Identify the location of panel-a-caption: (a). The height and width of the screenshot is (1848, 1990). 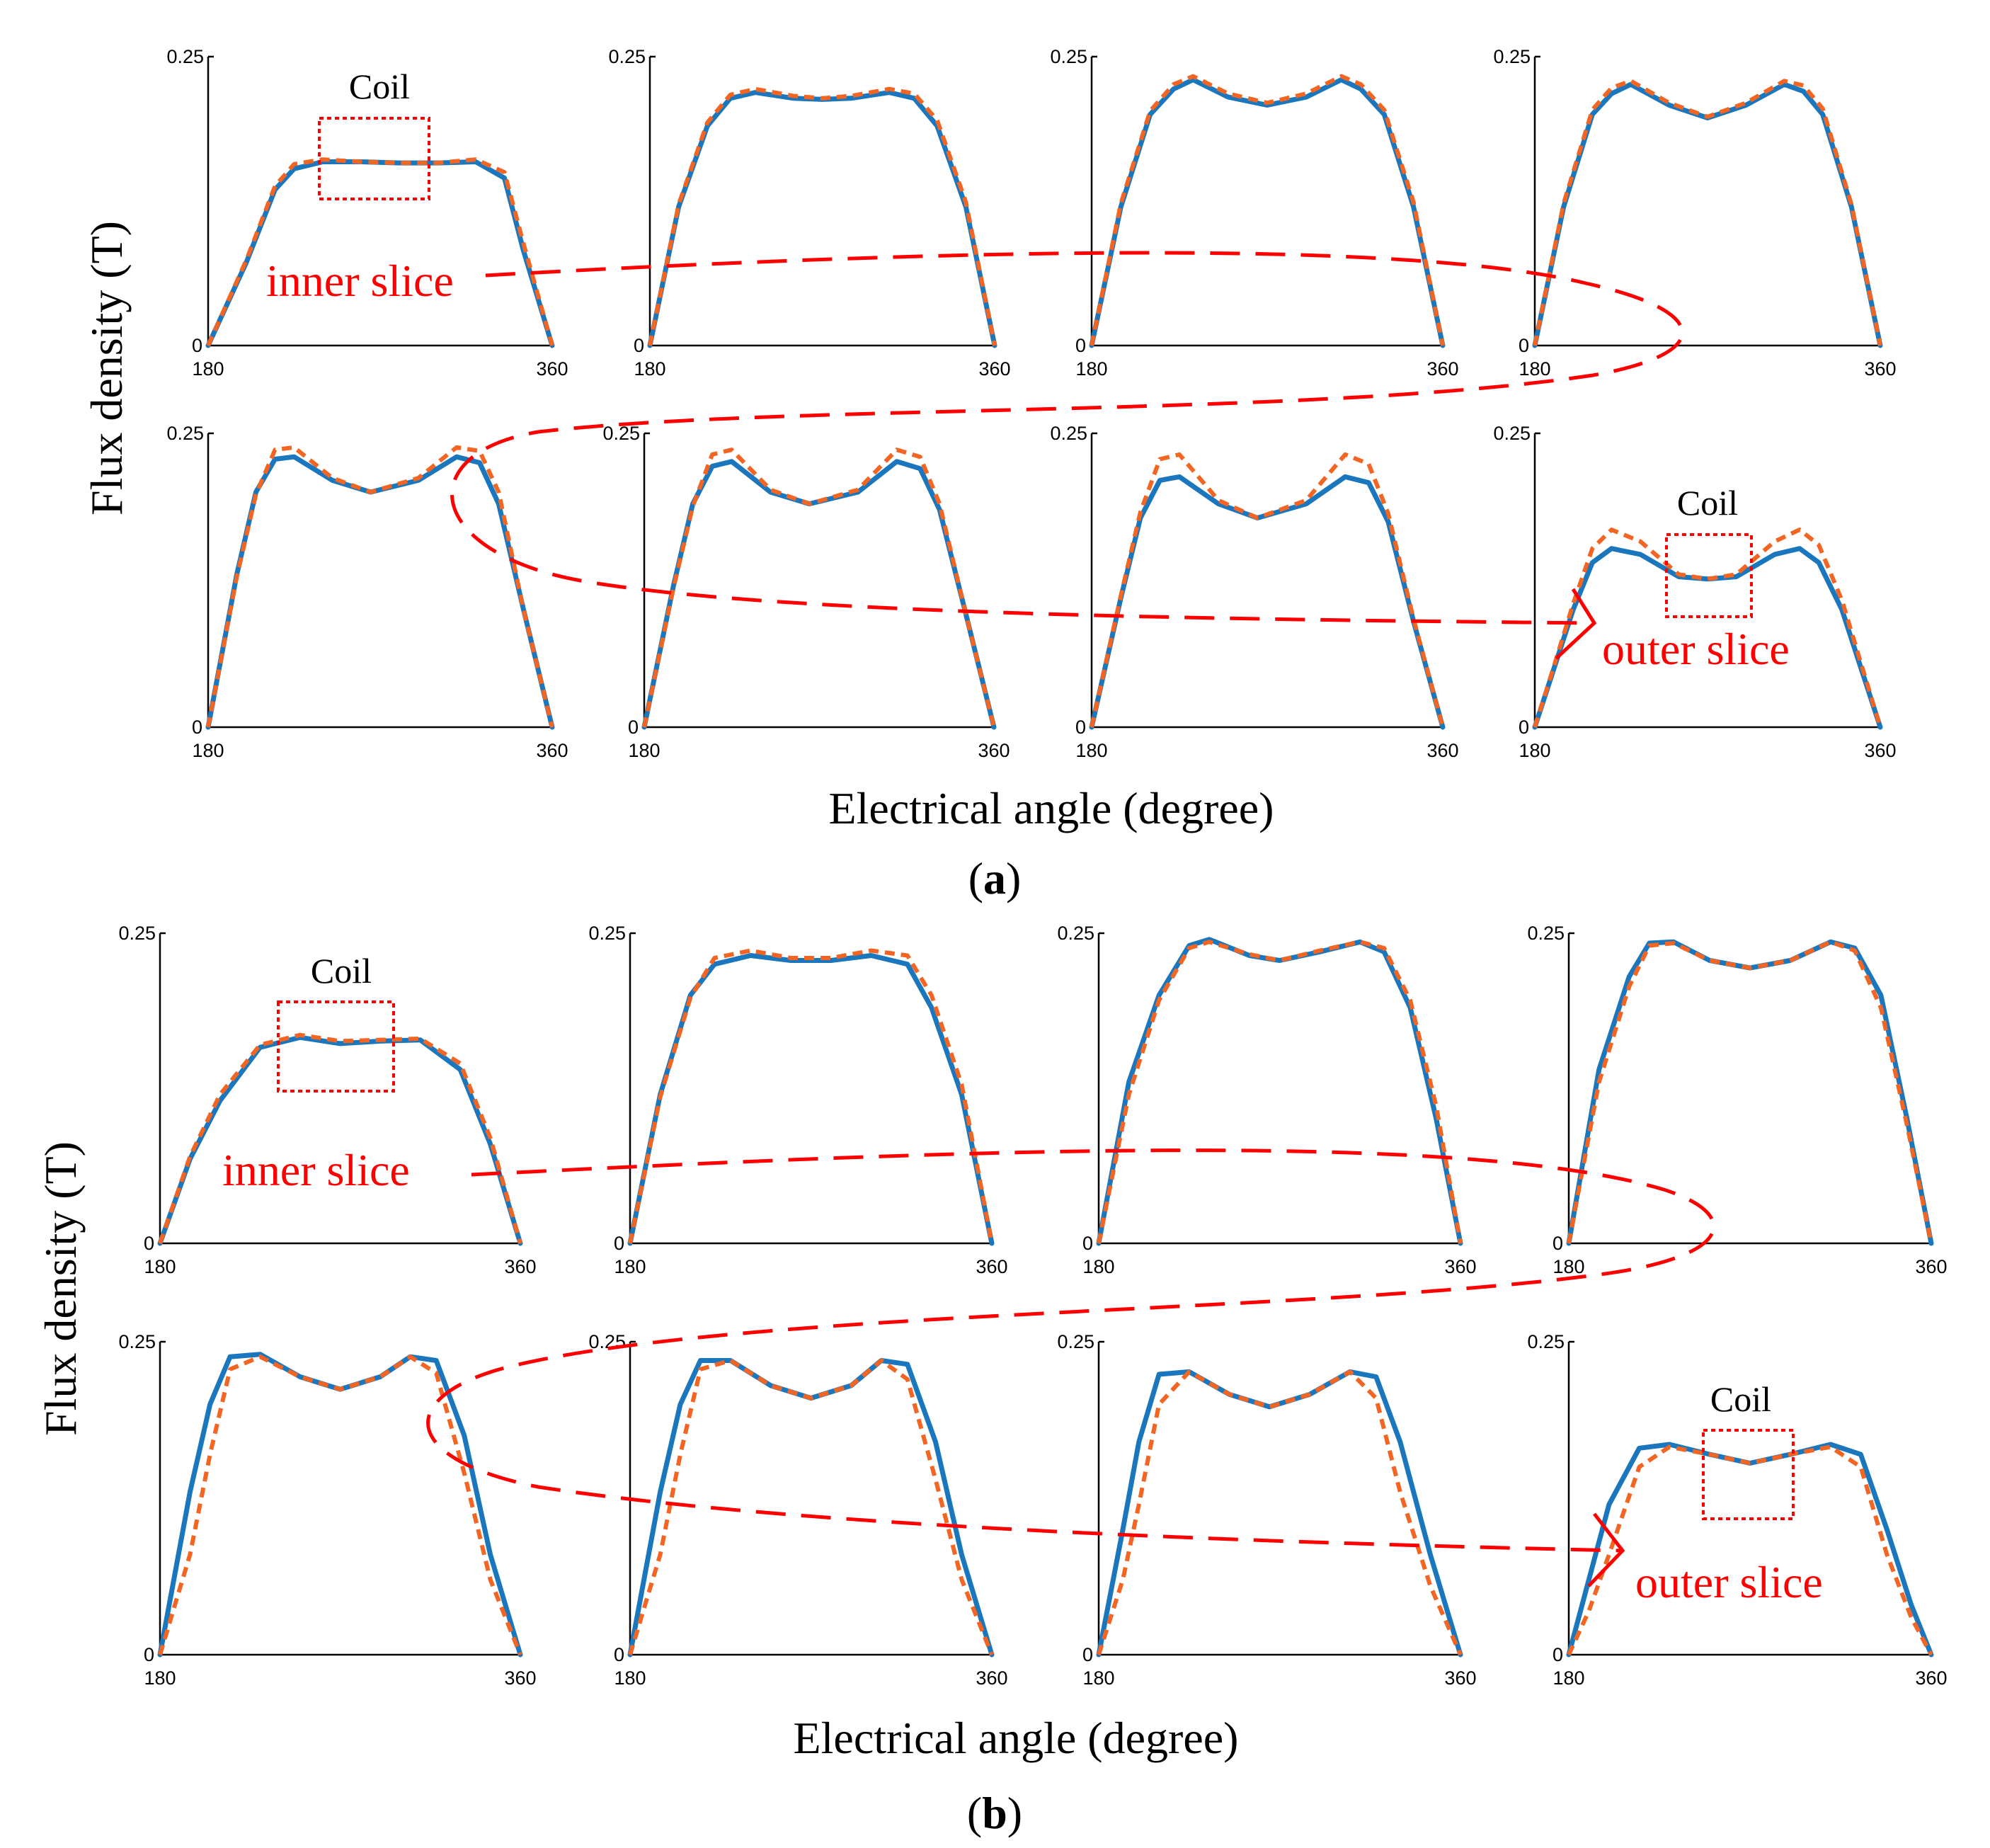
(995, 878).